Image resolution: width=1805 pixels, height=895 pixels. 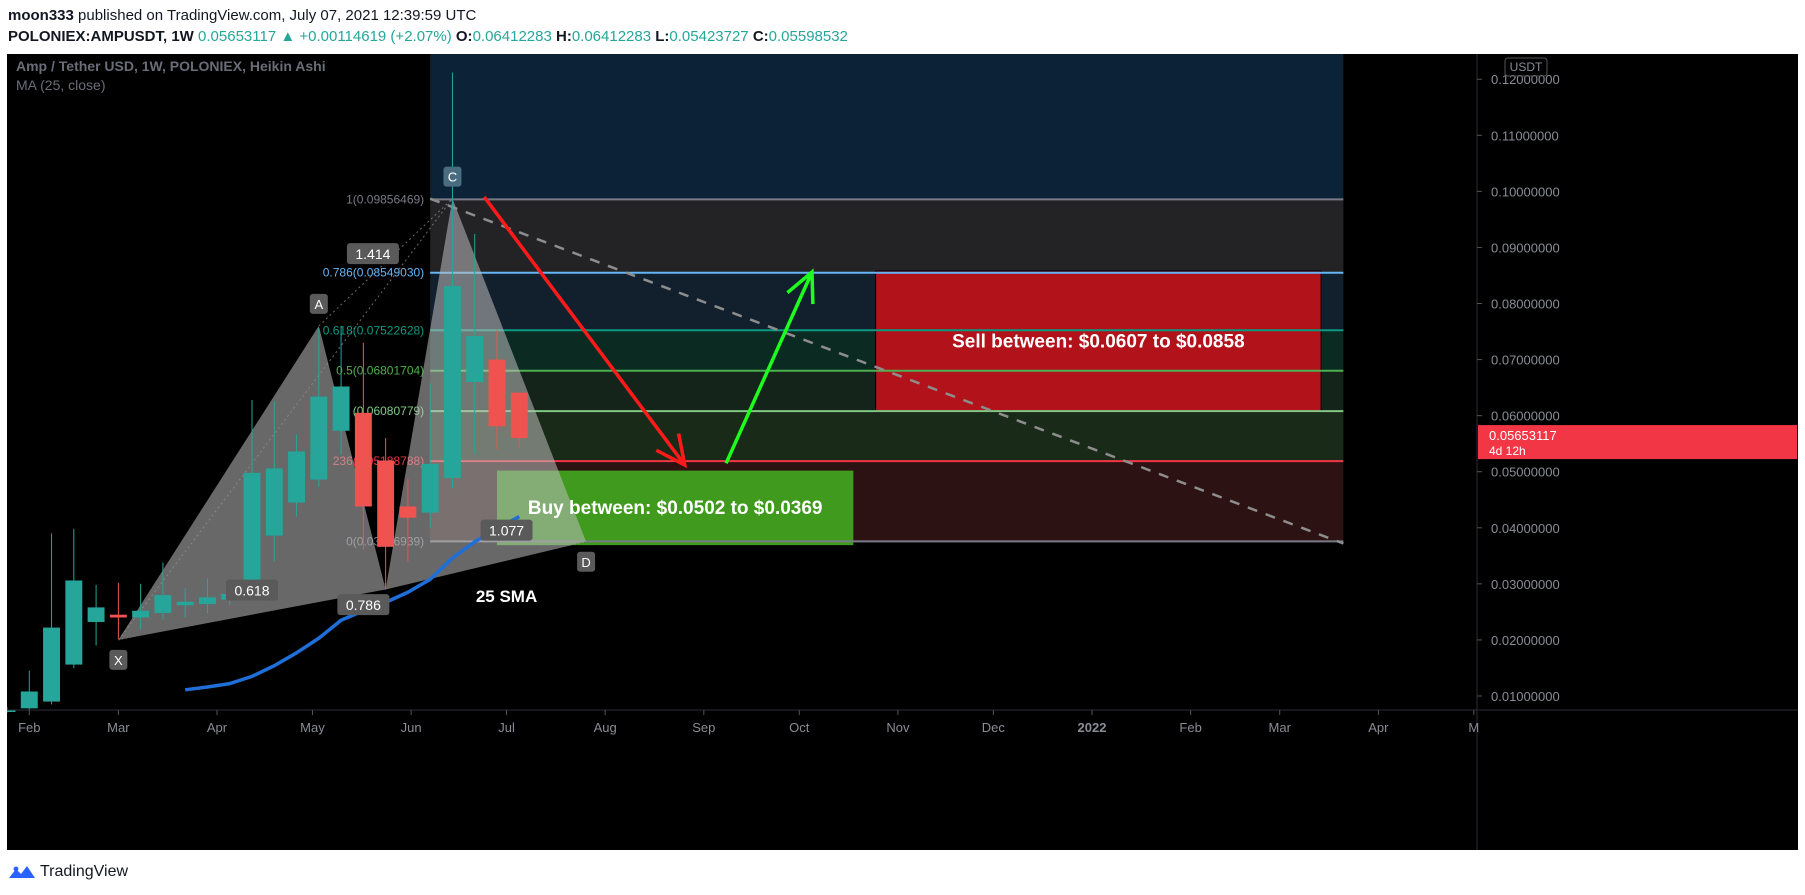 What do you see at coordinates (1637, 442) in the screenshot?
I see `current-price-tag` at bounding box center [1637, 442].